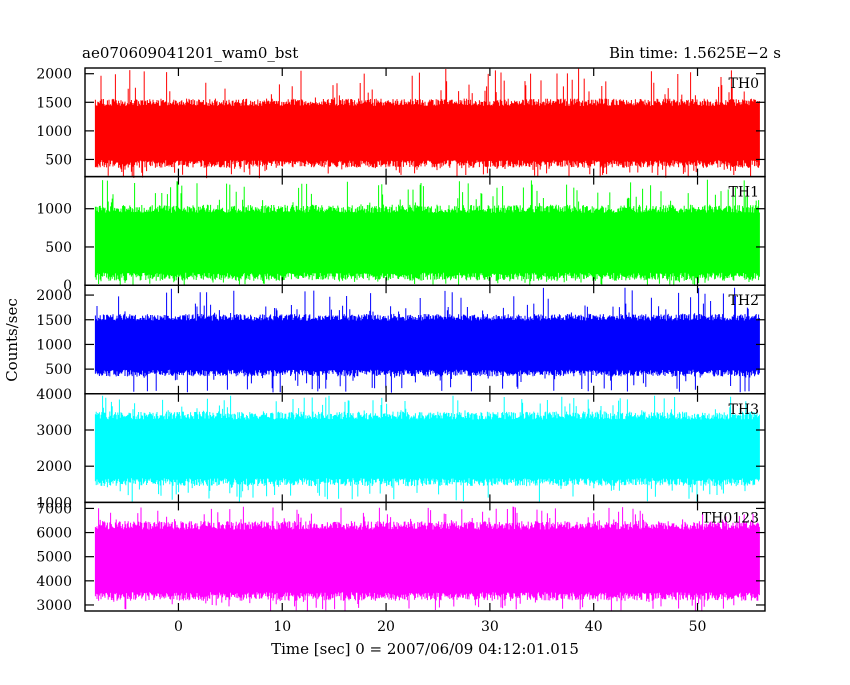 The image size is (850, 685). Describe the element at coordinates (54, 503) in the screenshot. I see `y-tick-label-th3: 1000` at that location.